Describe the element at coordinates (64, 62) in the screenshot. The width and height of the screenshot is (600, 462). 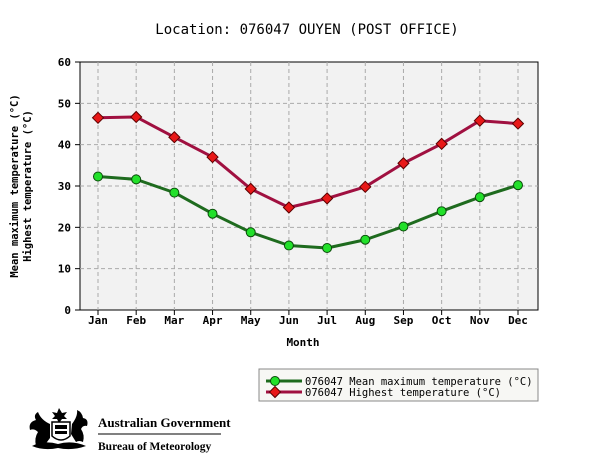
I see `y-tick-label: 60` at that location.